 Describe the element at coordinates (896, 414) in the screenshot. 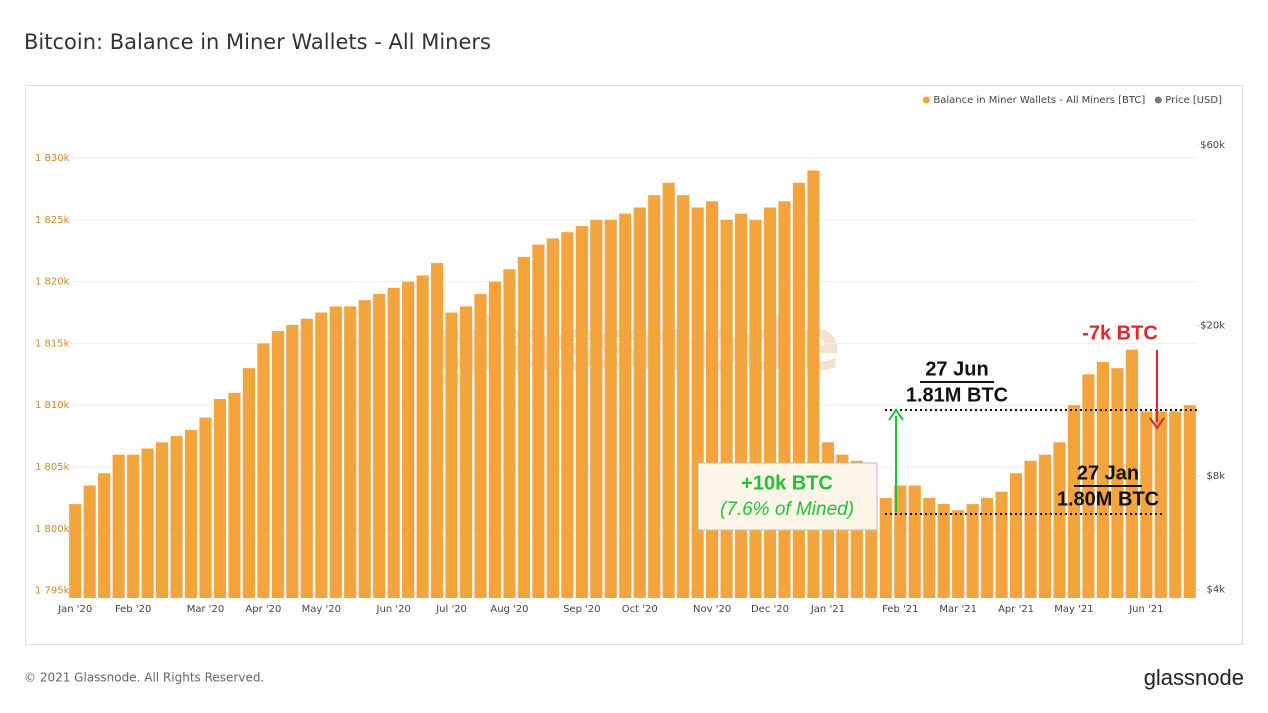

I see `arrow-head` at that location.